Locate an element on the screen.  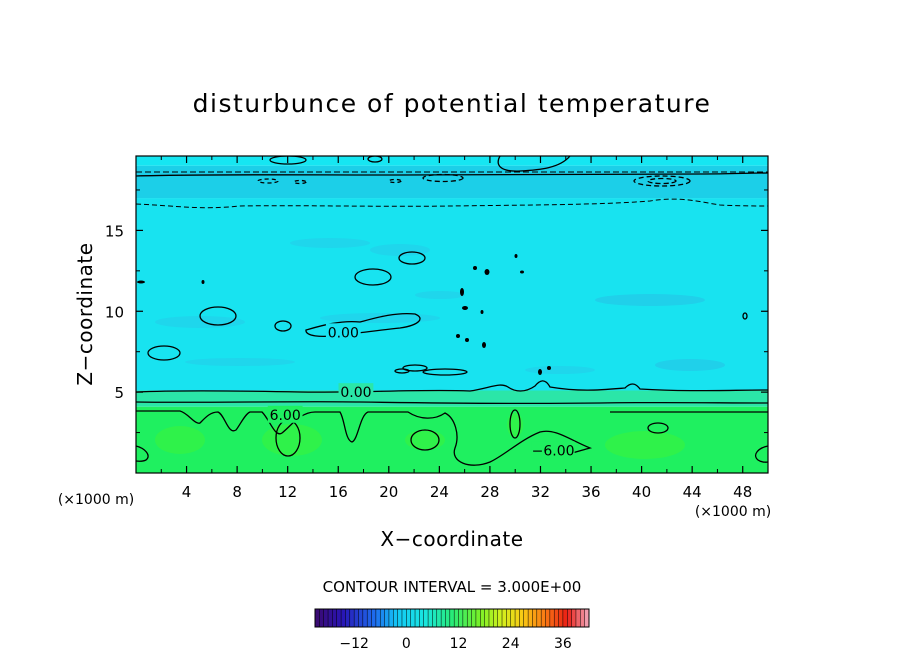
y-tick-label: 15 is located at coordinates (114, 231).